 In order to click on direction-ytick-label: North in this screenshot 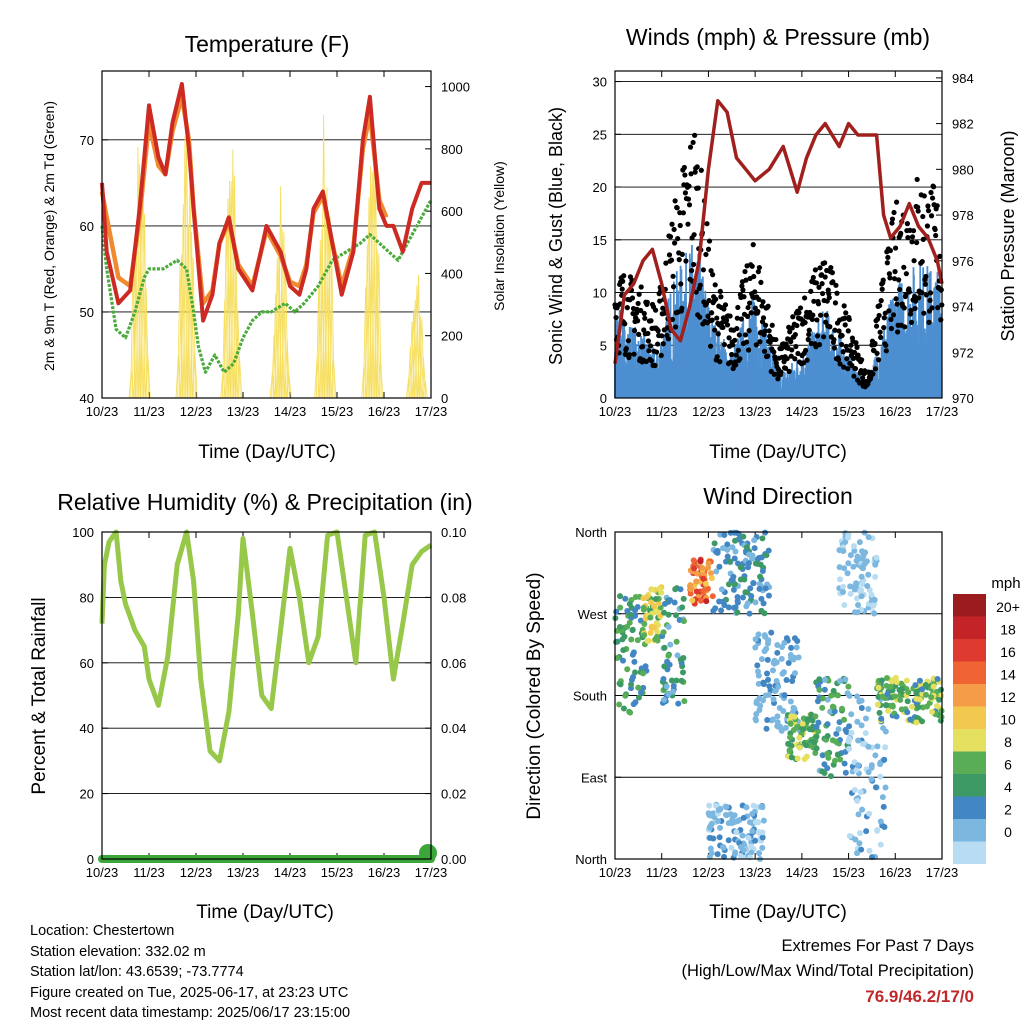, I will do `click(591, 532)`.